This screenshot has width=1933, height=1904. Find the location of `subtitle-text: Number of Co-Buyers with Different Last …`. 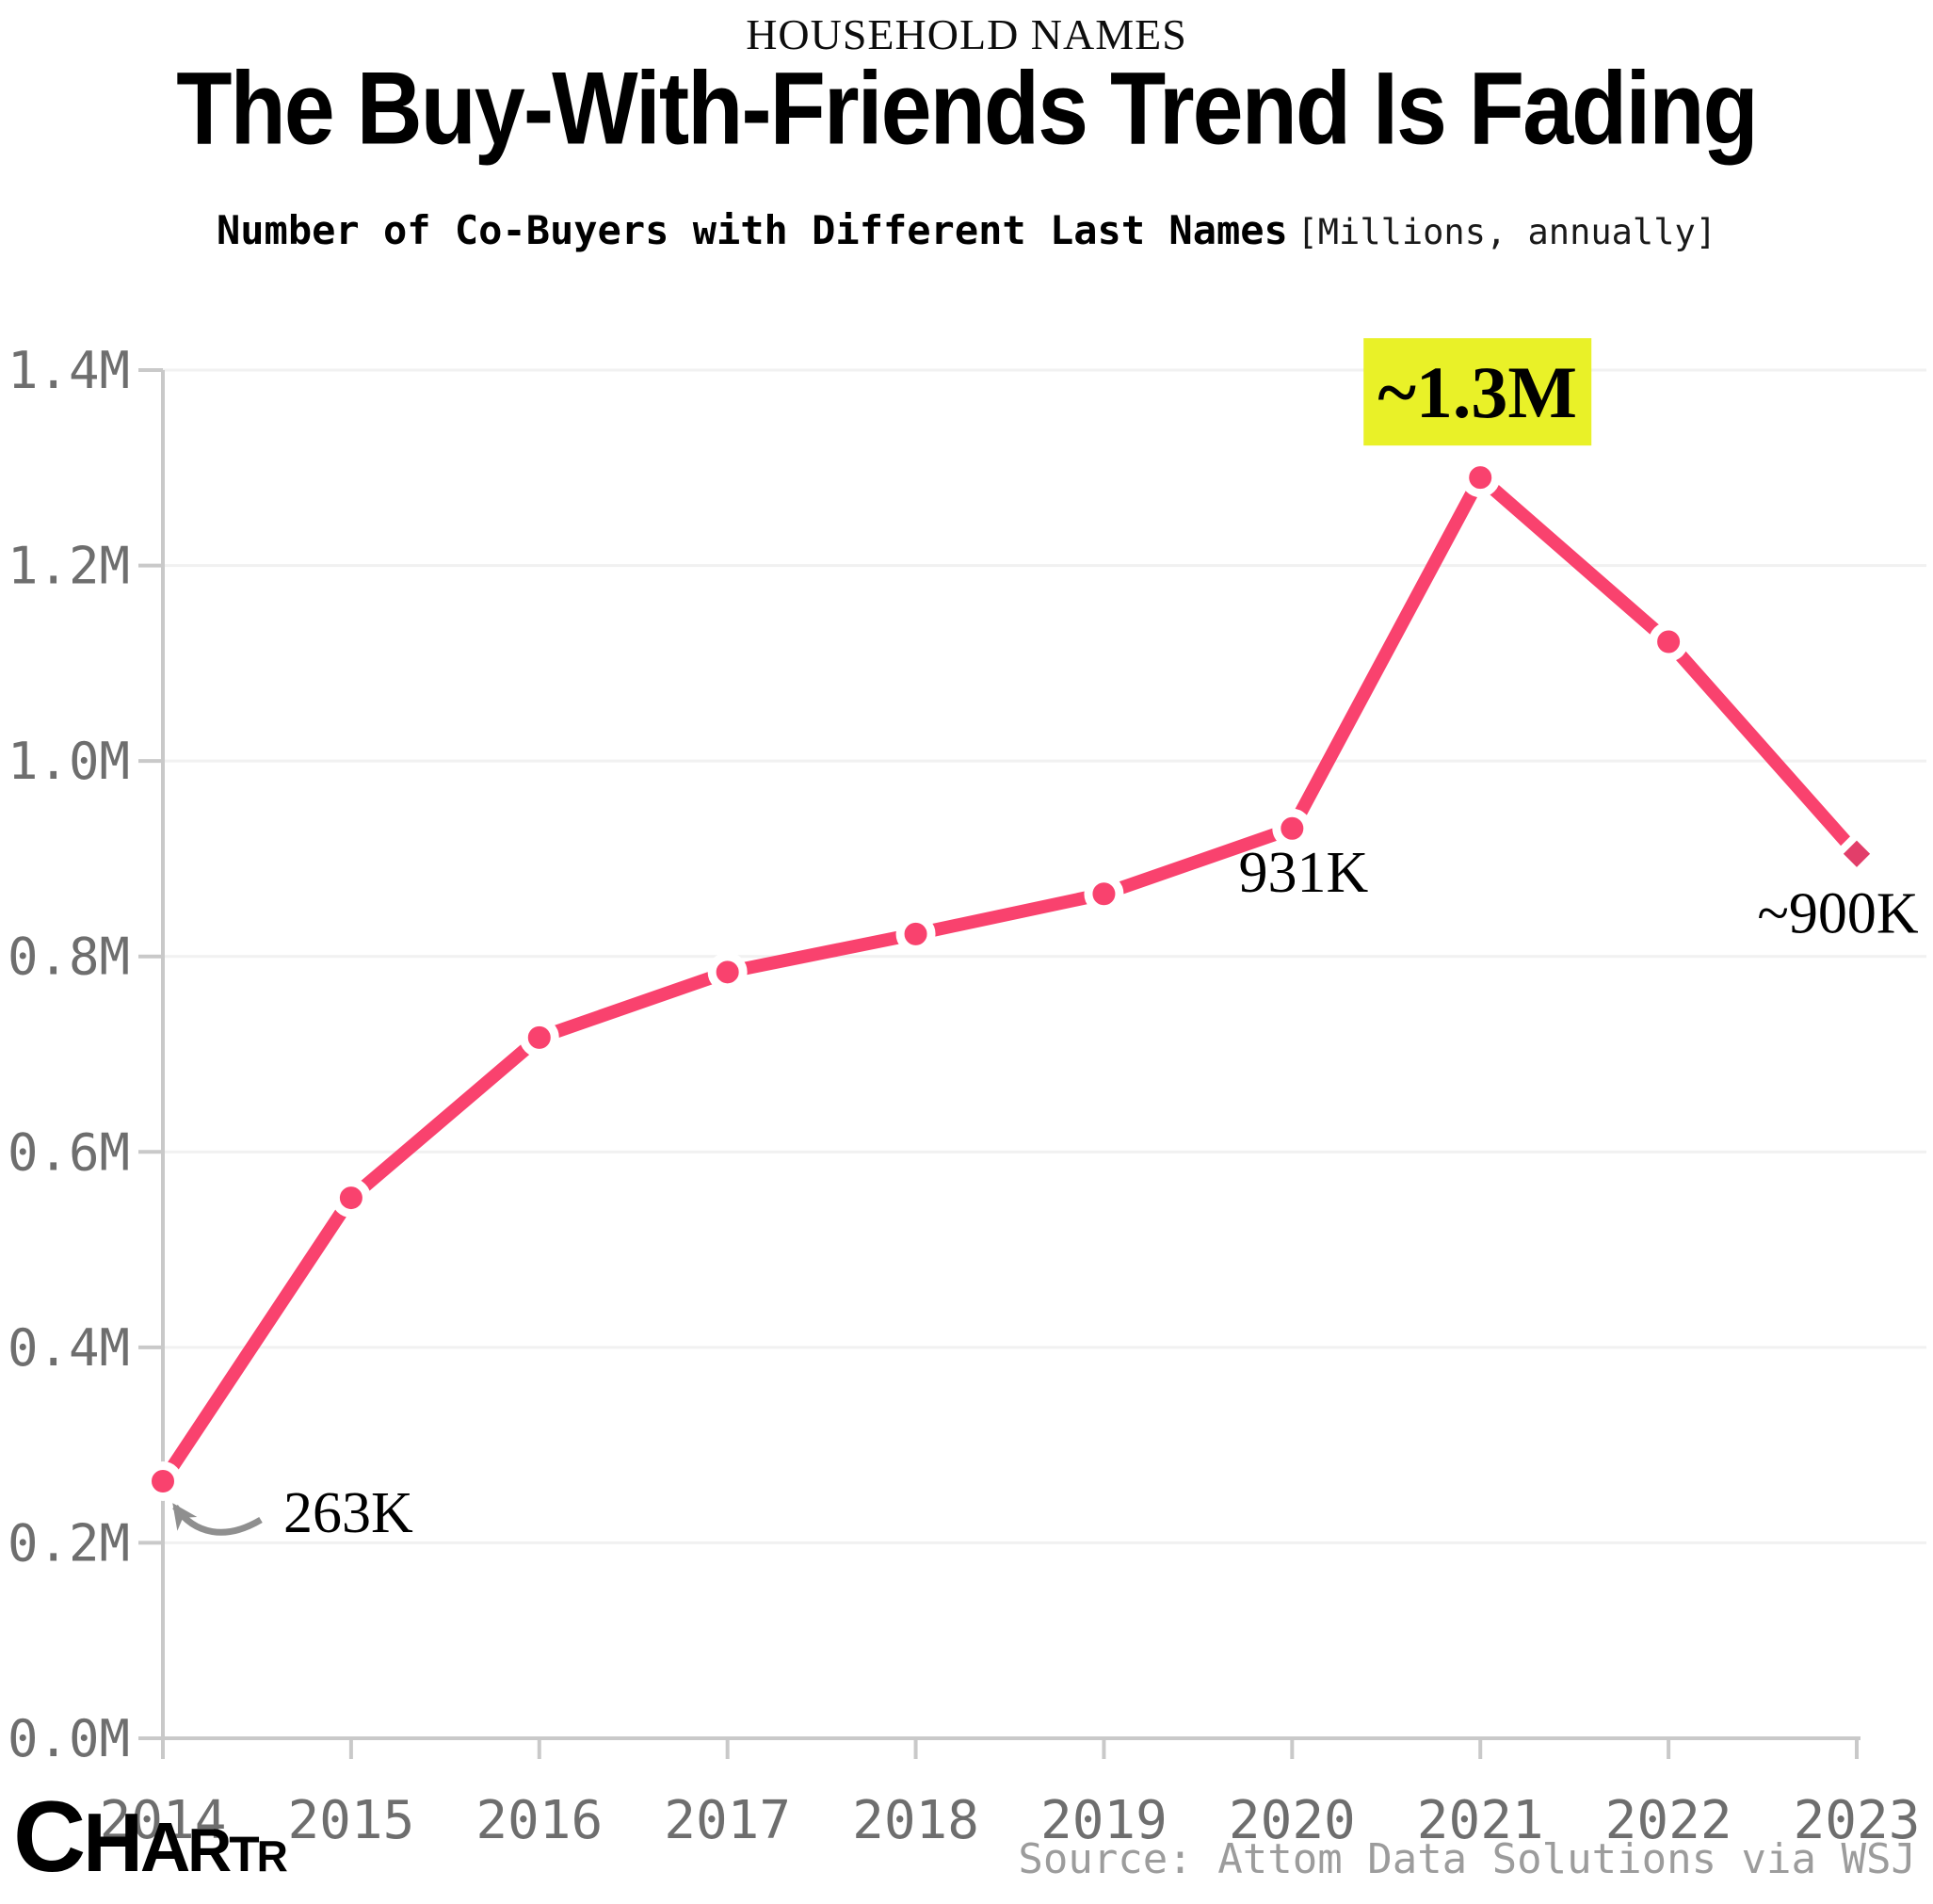

subtitle-text: Number of Co-Buyers with Different Last … is located at coordinates (752, 230).